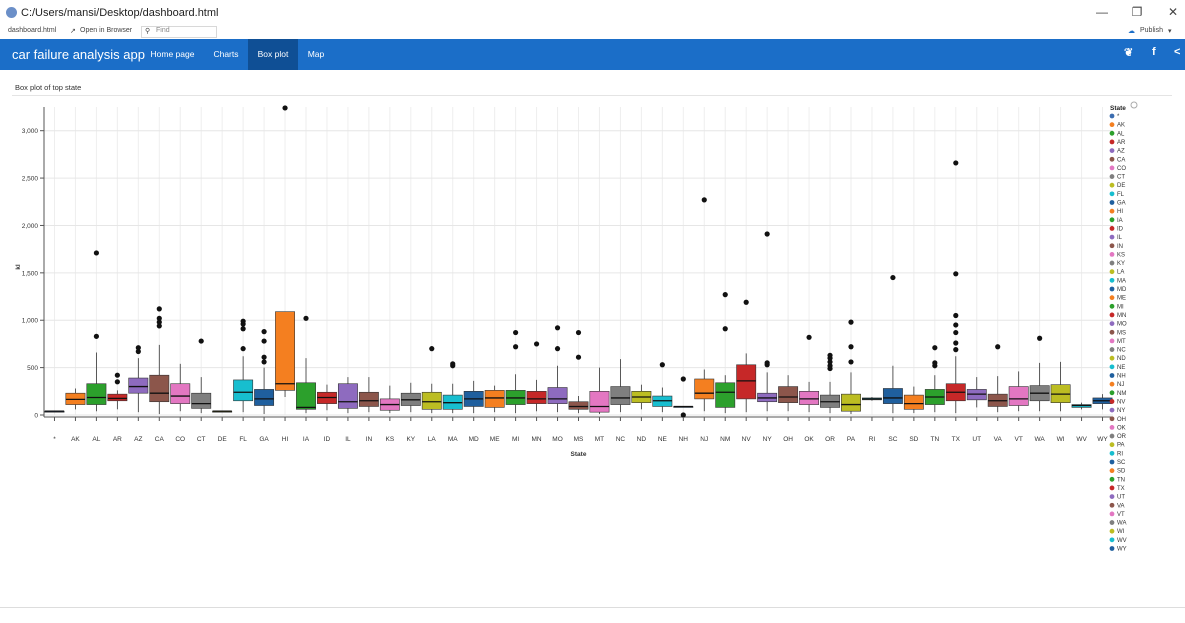  I want to click on facebook-icon: f, so click(1154, 52).